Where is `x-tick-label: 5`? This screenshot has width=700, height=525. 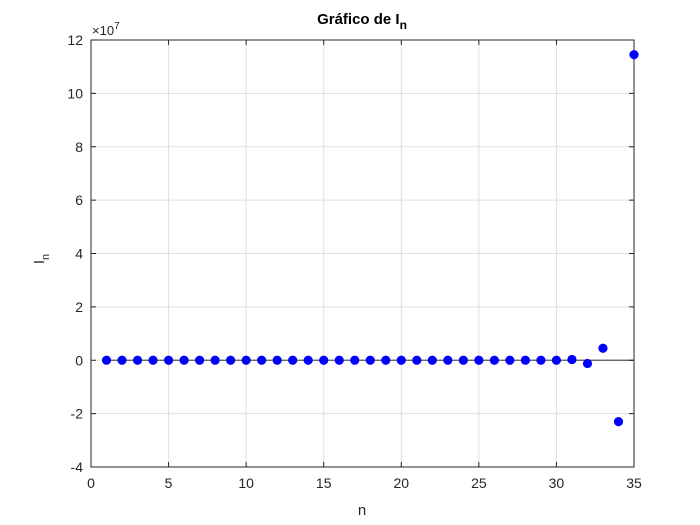 x-tick-label: 5 is located at coordinates (169, 483).